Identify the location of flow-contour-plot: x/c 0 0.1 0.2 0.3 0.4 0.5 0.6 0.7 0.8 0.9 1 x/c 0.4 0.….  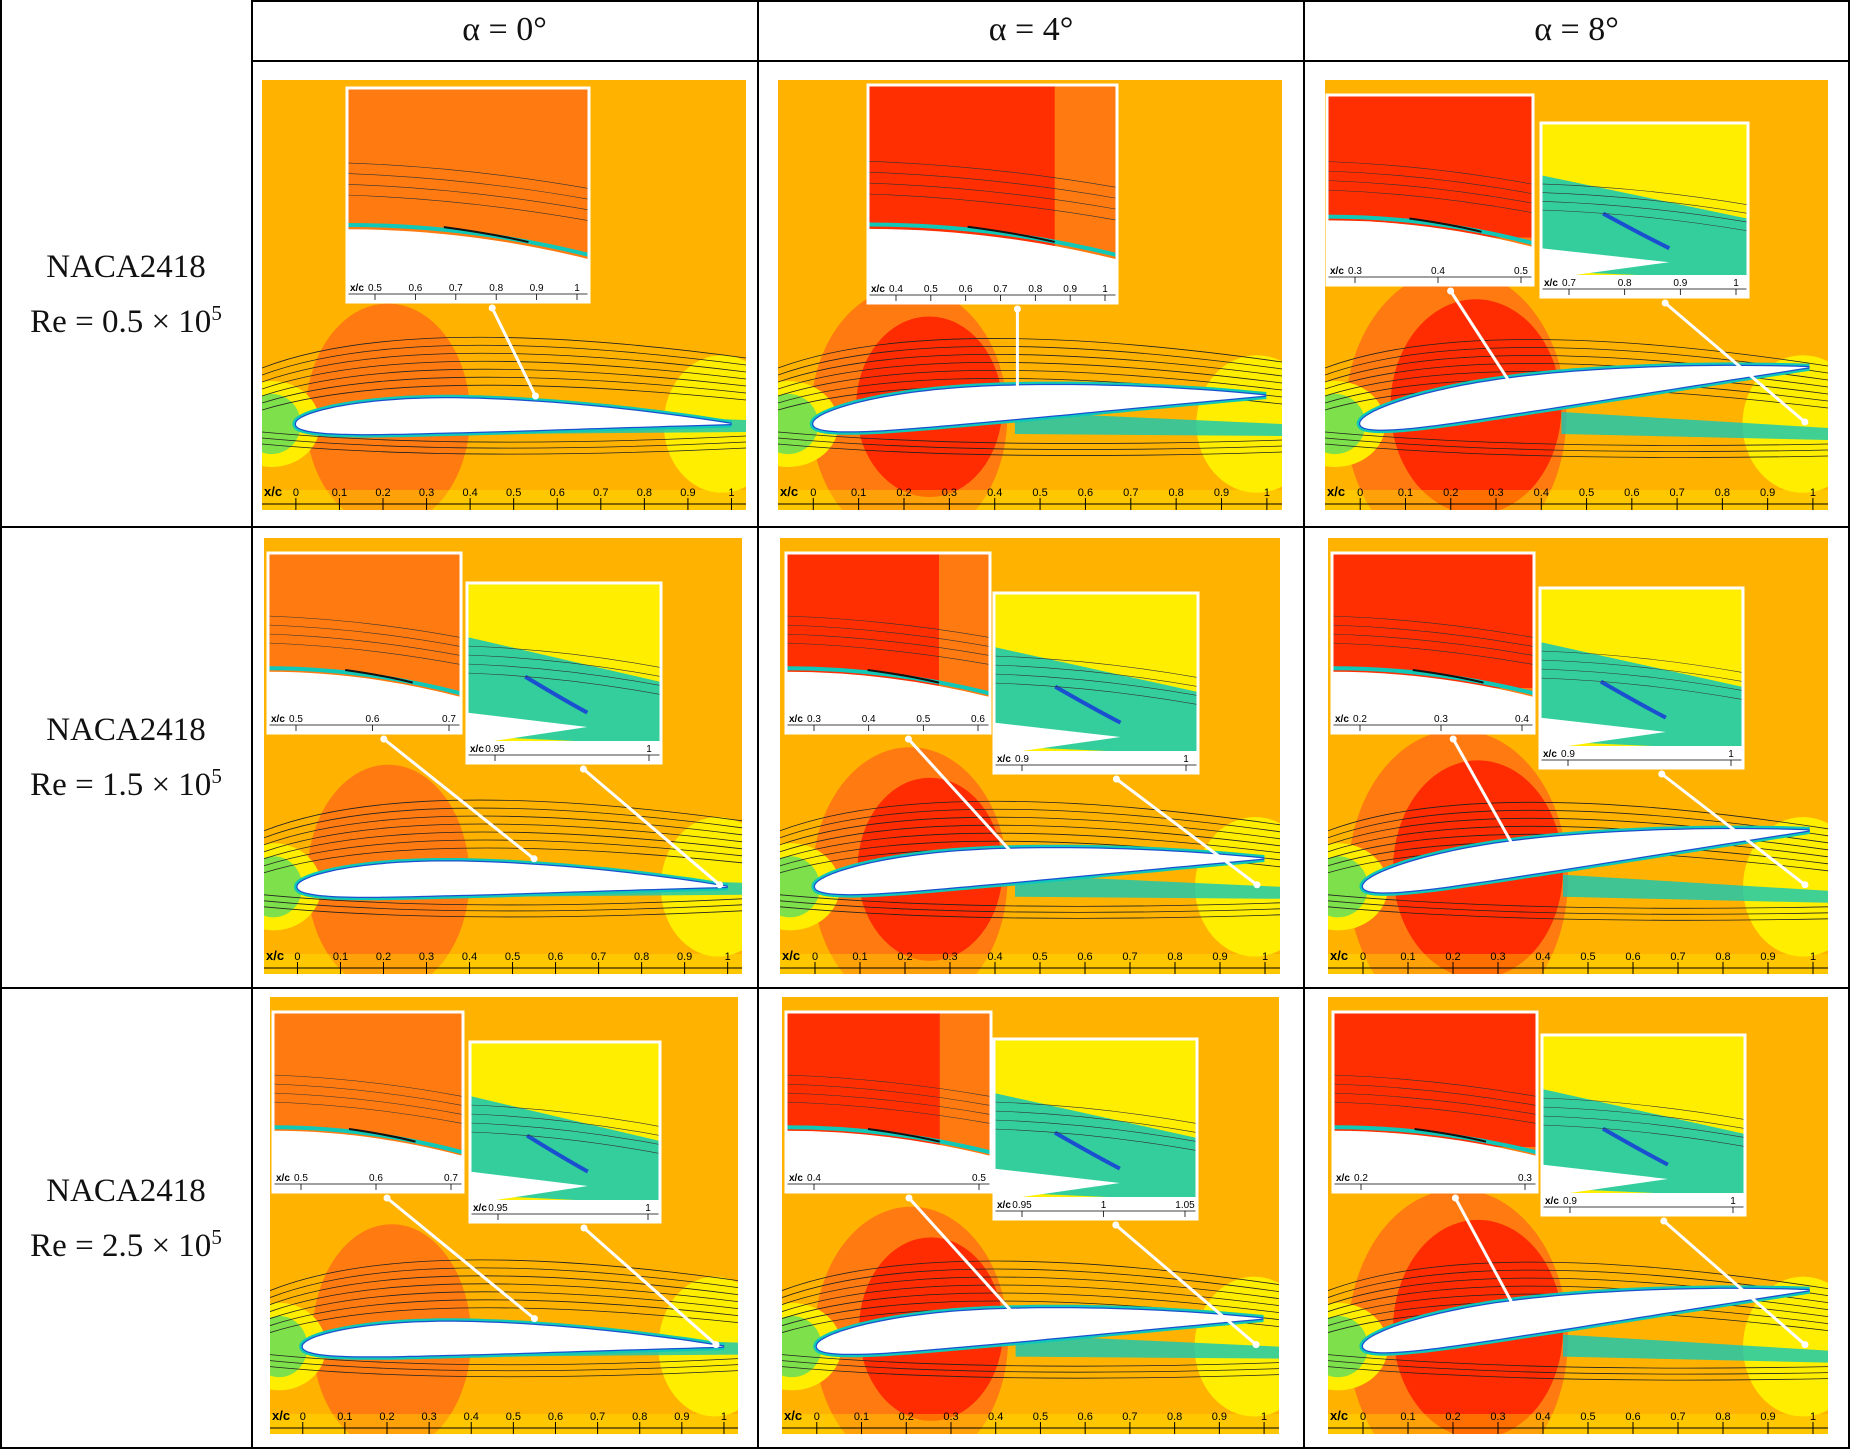
(1030, 295).